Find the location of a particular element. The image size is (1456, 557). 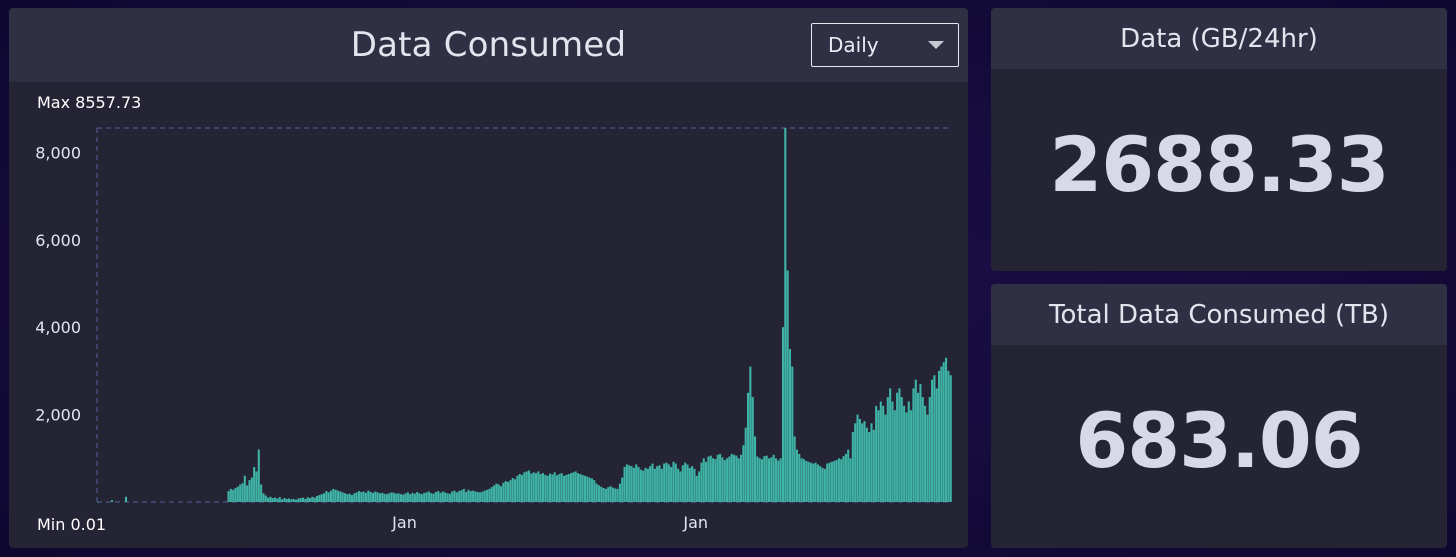

y-tick-label: 8,000 is located at coordinates (58, 152).